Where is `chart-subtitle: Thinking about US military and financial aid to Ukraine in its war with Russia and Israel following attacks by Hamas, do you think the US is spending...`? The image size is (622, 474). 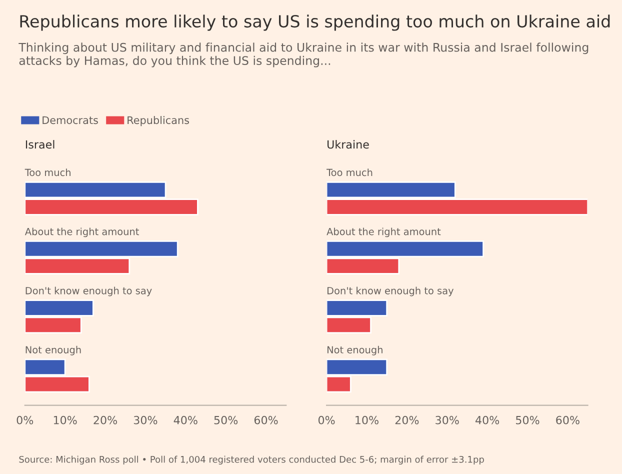 chart-subtitle: Thinking about US military and financial aid to Ukraine in its war with Russia and Israel following attacks by Hamas, do you think the US is spending... is located at coordinates (303, 55).